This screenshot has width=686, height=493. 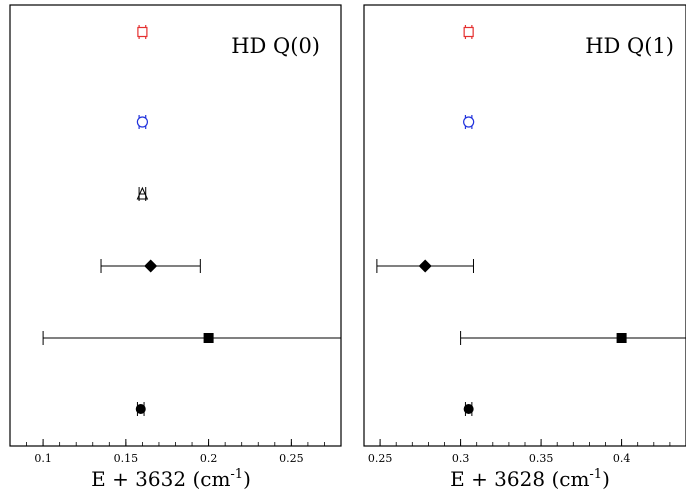 What do you see at coordinates (209, 458) in the screenshot?
I see `x-tick-label: 0.2` at bounding box center [209, 458].